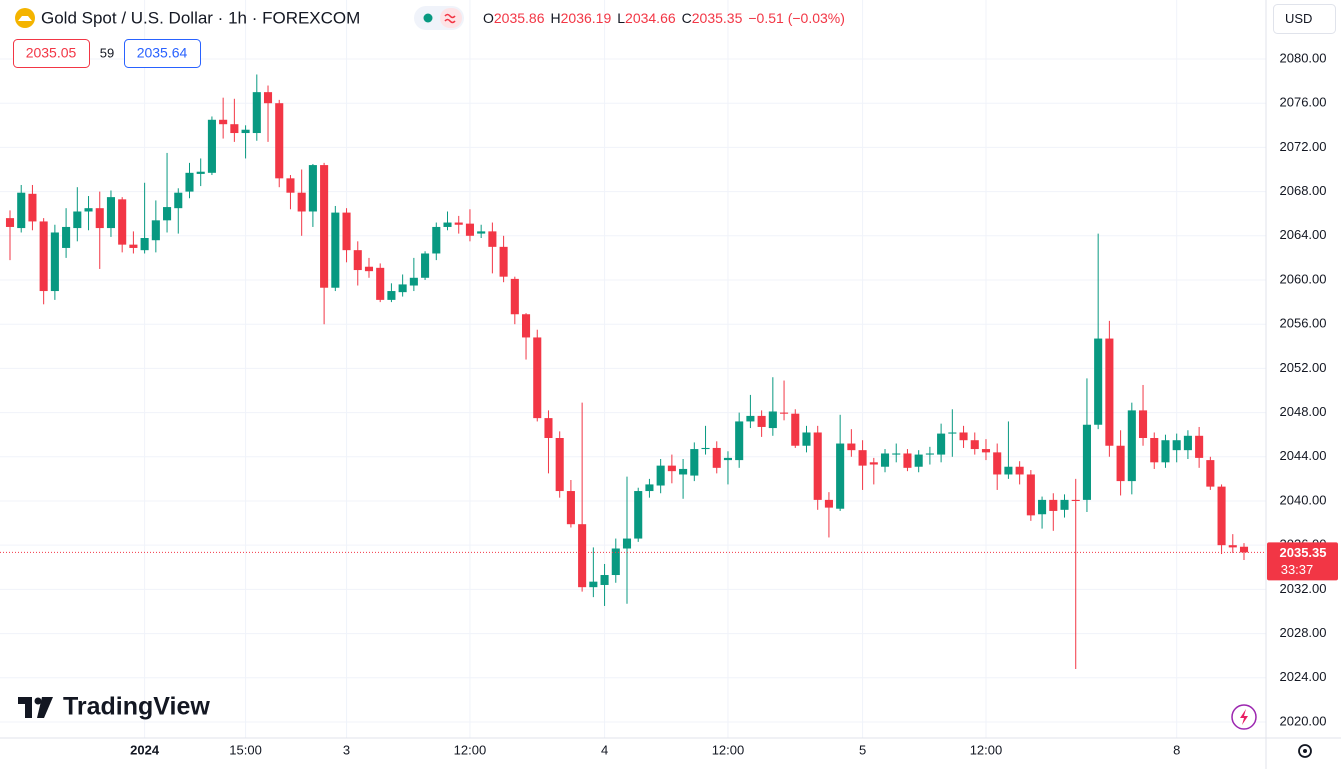 This screenshot has width=1341, height=774. Describe the element at coordinates (107, 52) in the screenshot. I see `spread: 59` at that location.